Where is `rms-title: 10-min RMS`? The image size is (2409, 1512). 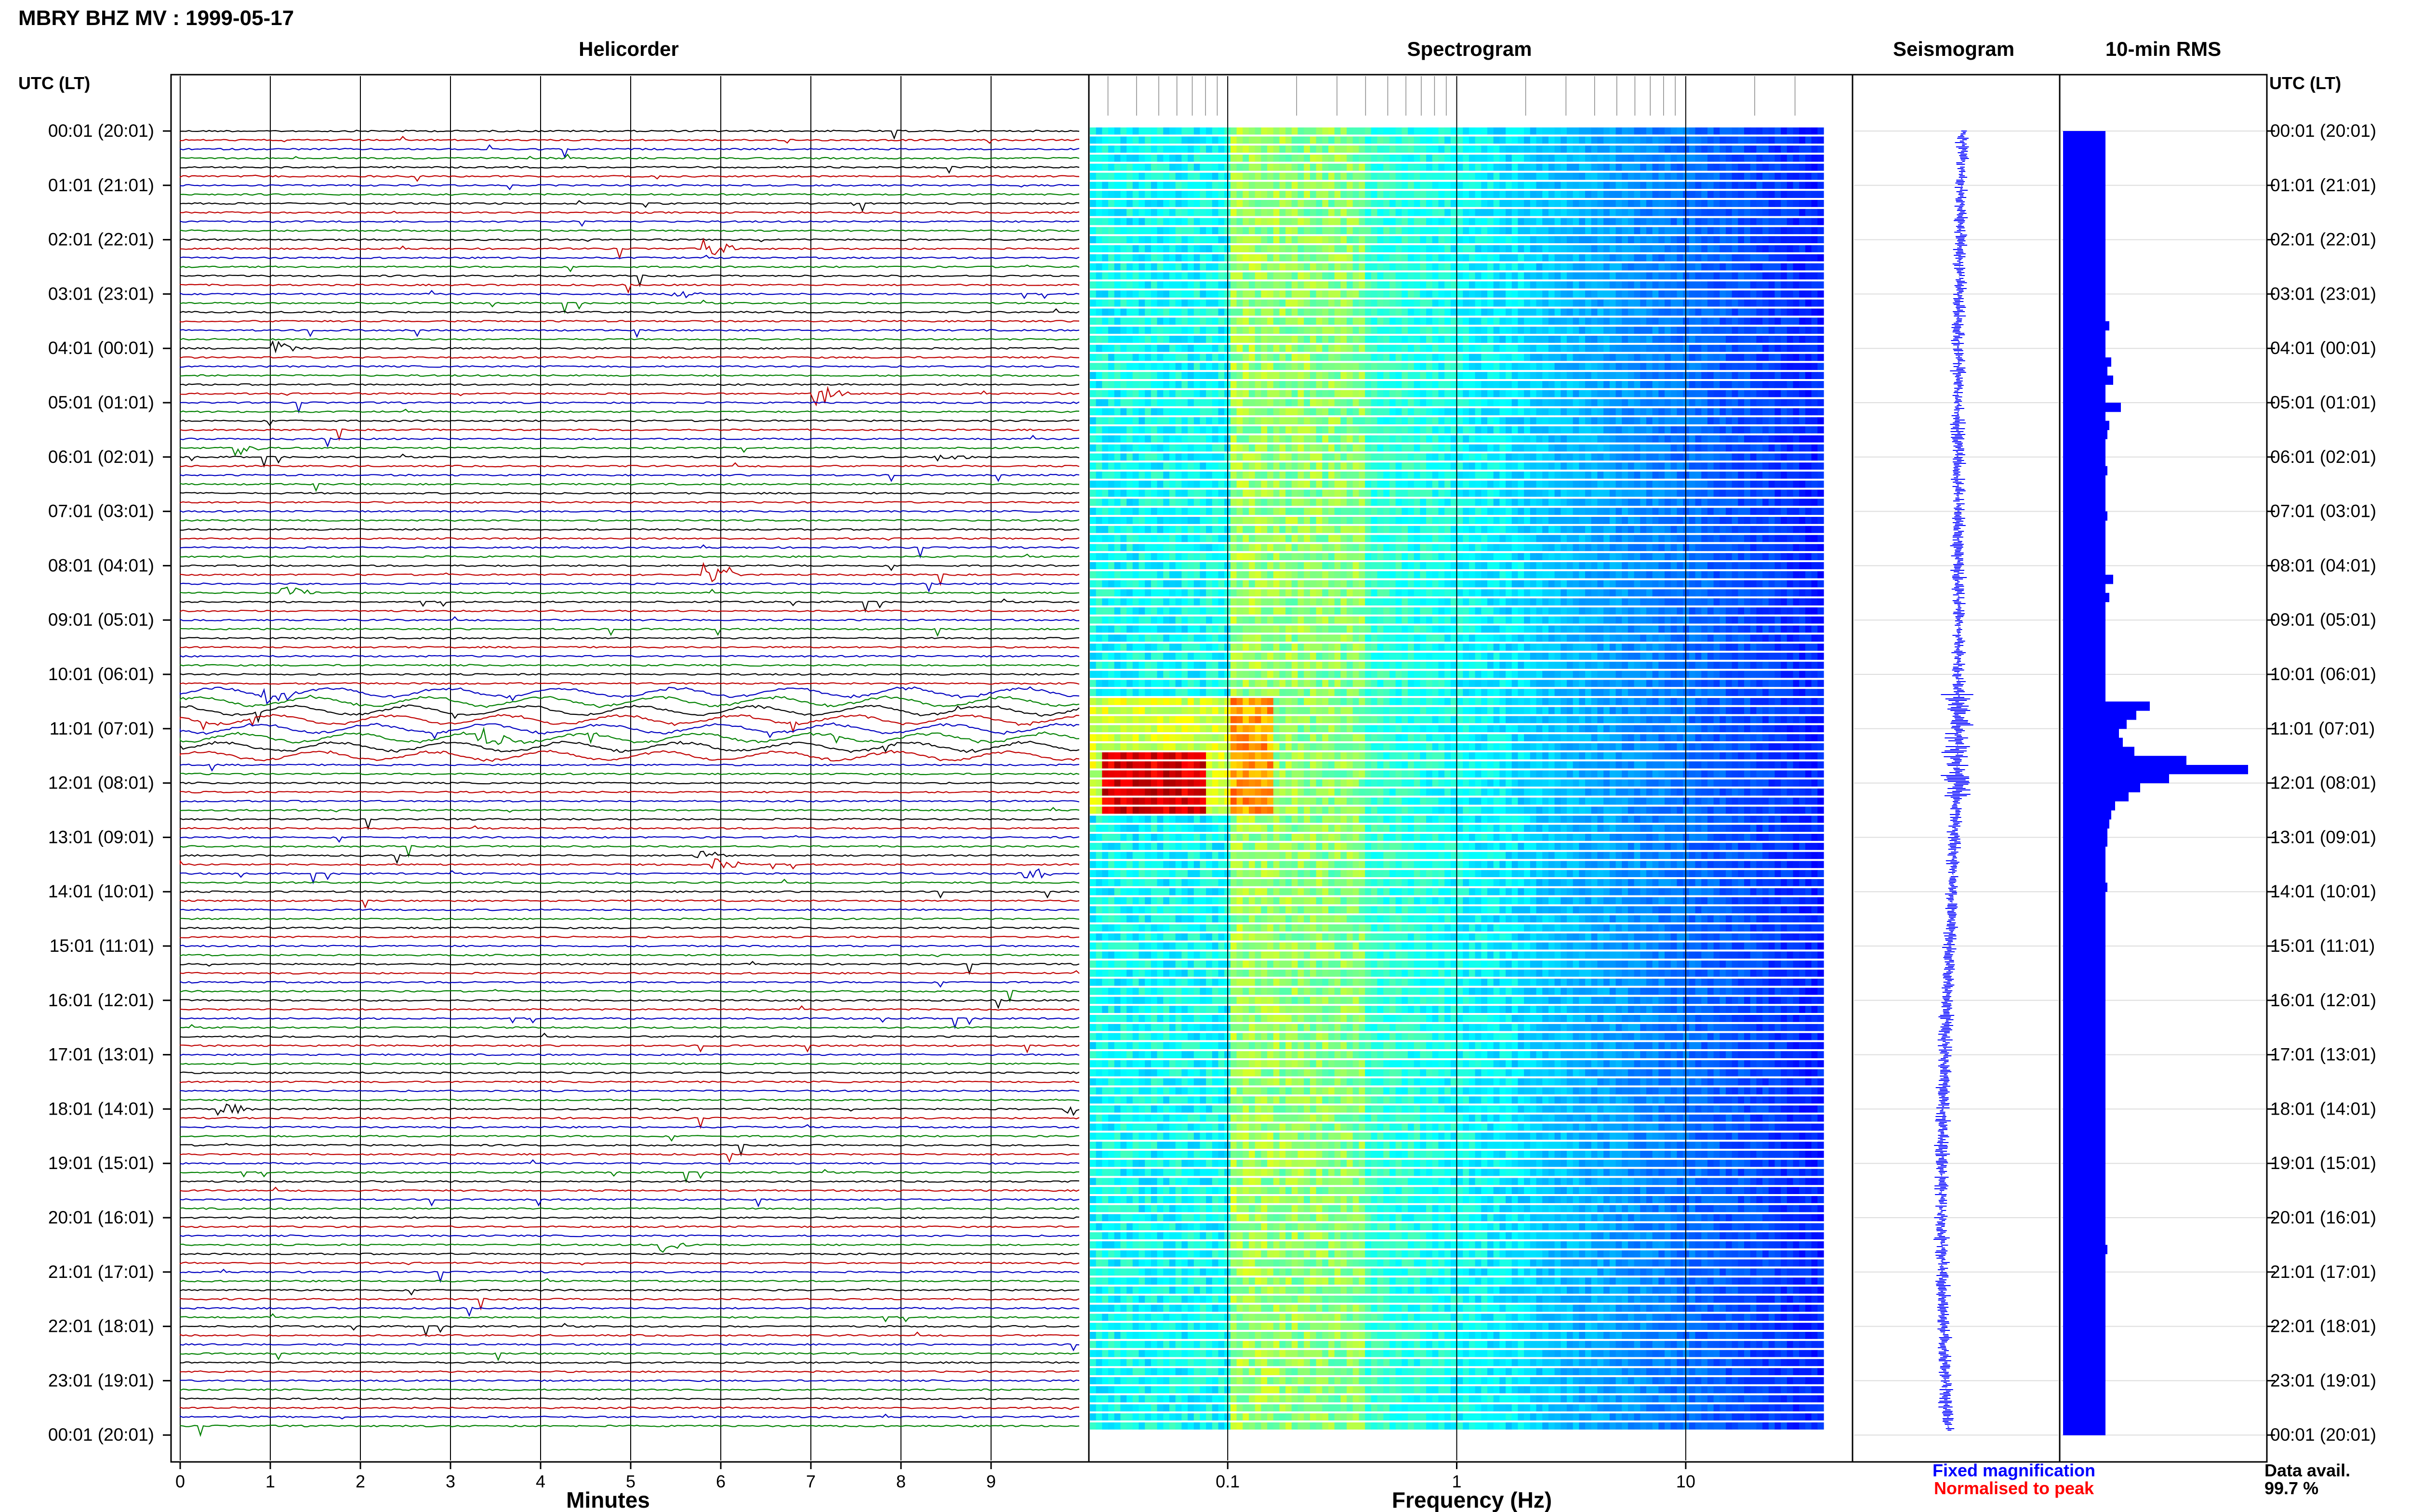 rms-title: 10-min RMS is located at coordinates (2163, 49).